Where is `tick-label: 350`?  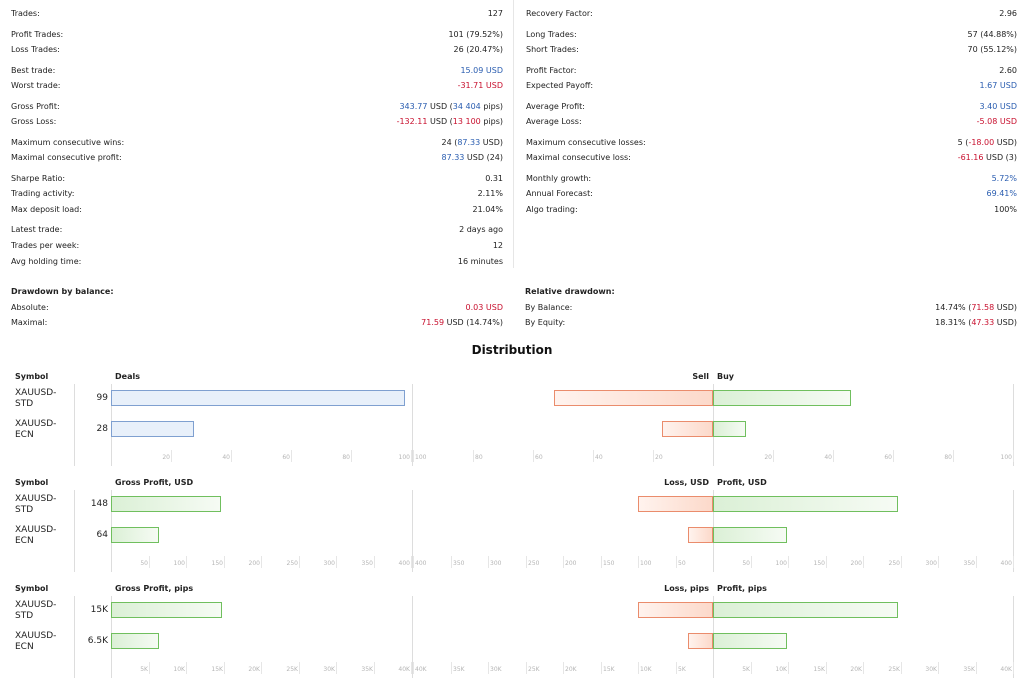 tick-label: 350 is located at coordinates (969, 563).